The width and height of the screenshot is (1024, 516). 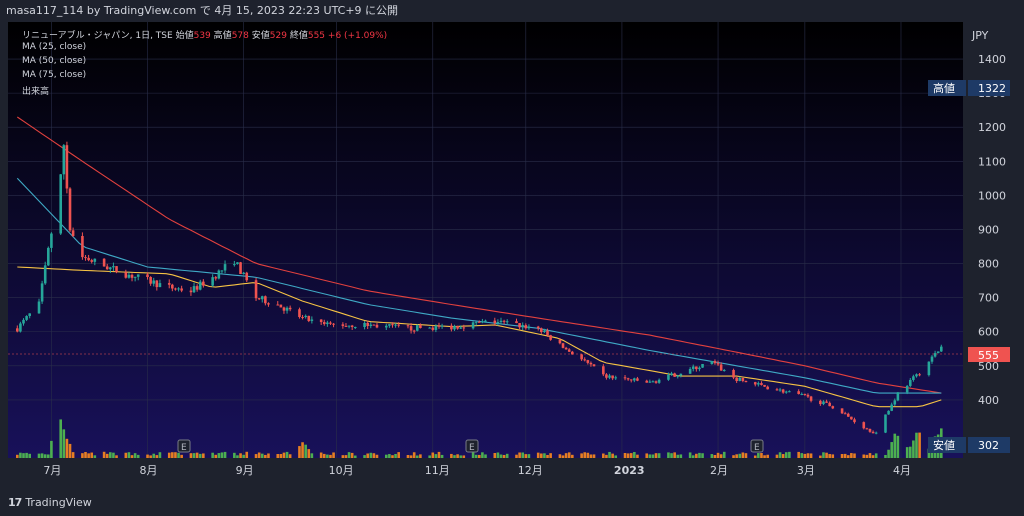 I want to click on time-tick-label: 9月, so click(x=245, y=470).